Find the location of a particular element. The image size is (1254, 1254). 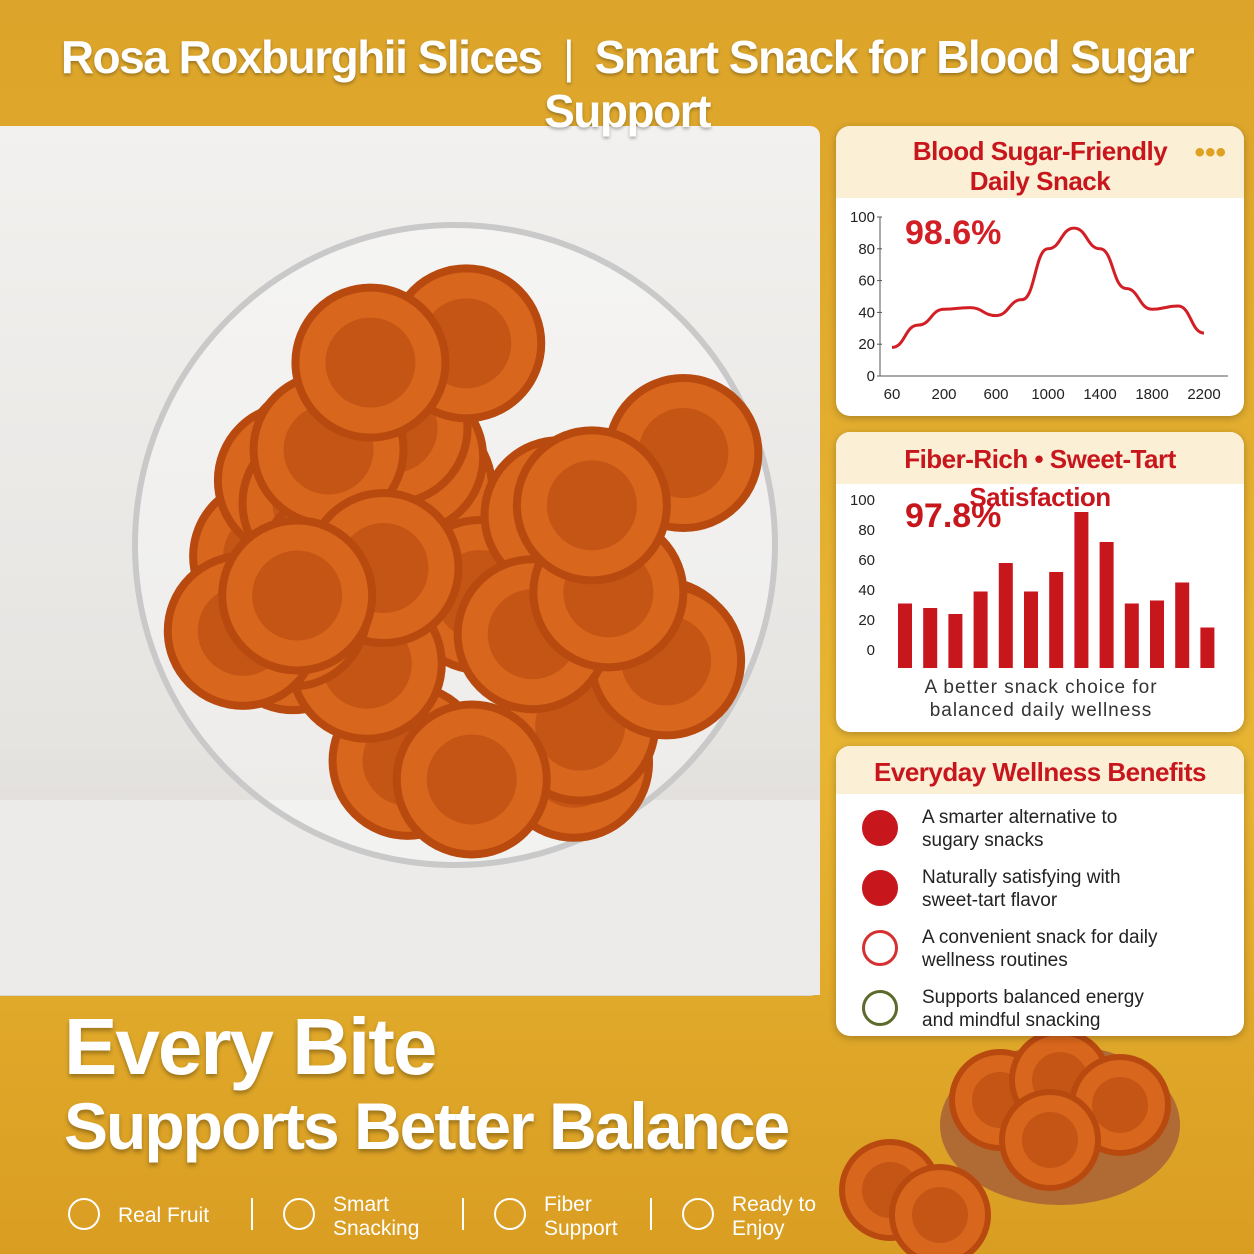

title-left: Rosa Roxburghii Slices is located at coordinates (301, 57).